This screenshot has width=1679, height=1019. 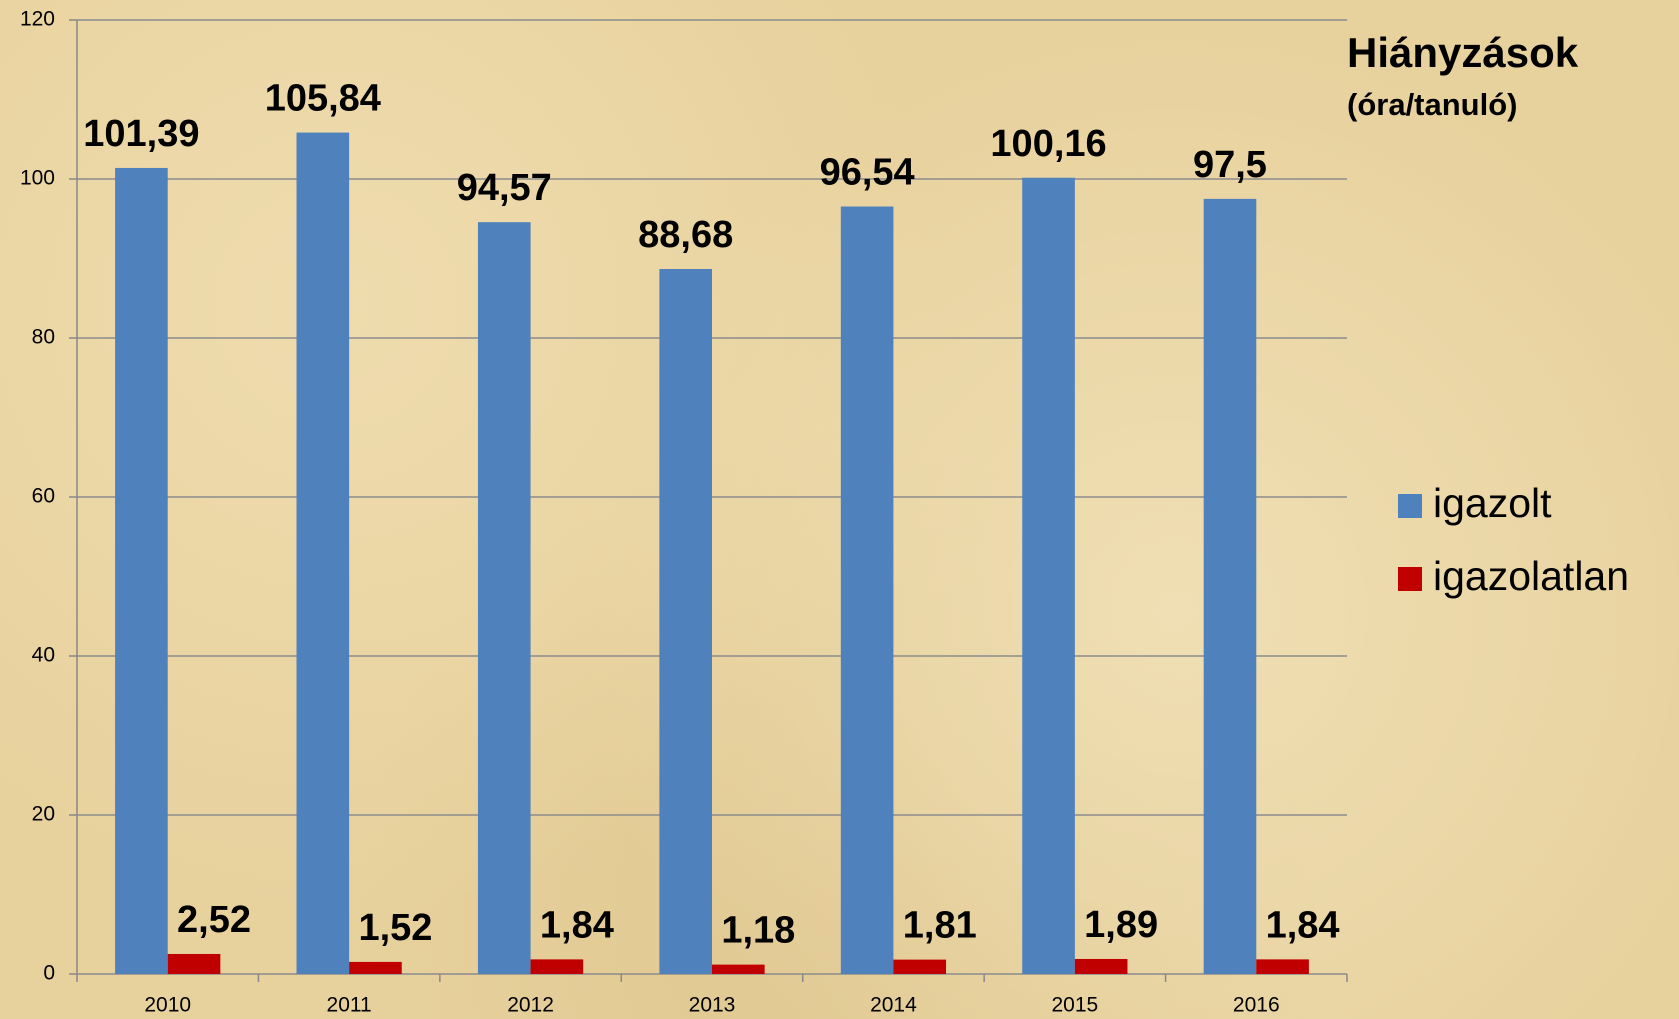 I want to click on y-tick-label: 100, so click(x=37, y=178).